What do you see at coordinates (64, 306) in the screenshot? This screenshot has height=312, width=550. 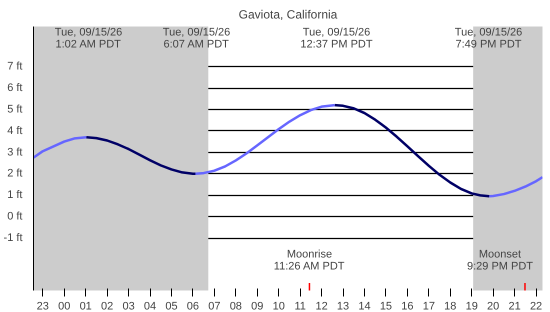 I see `x-tick-label: 00` at bounding box center [64, 306].